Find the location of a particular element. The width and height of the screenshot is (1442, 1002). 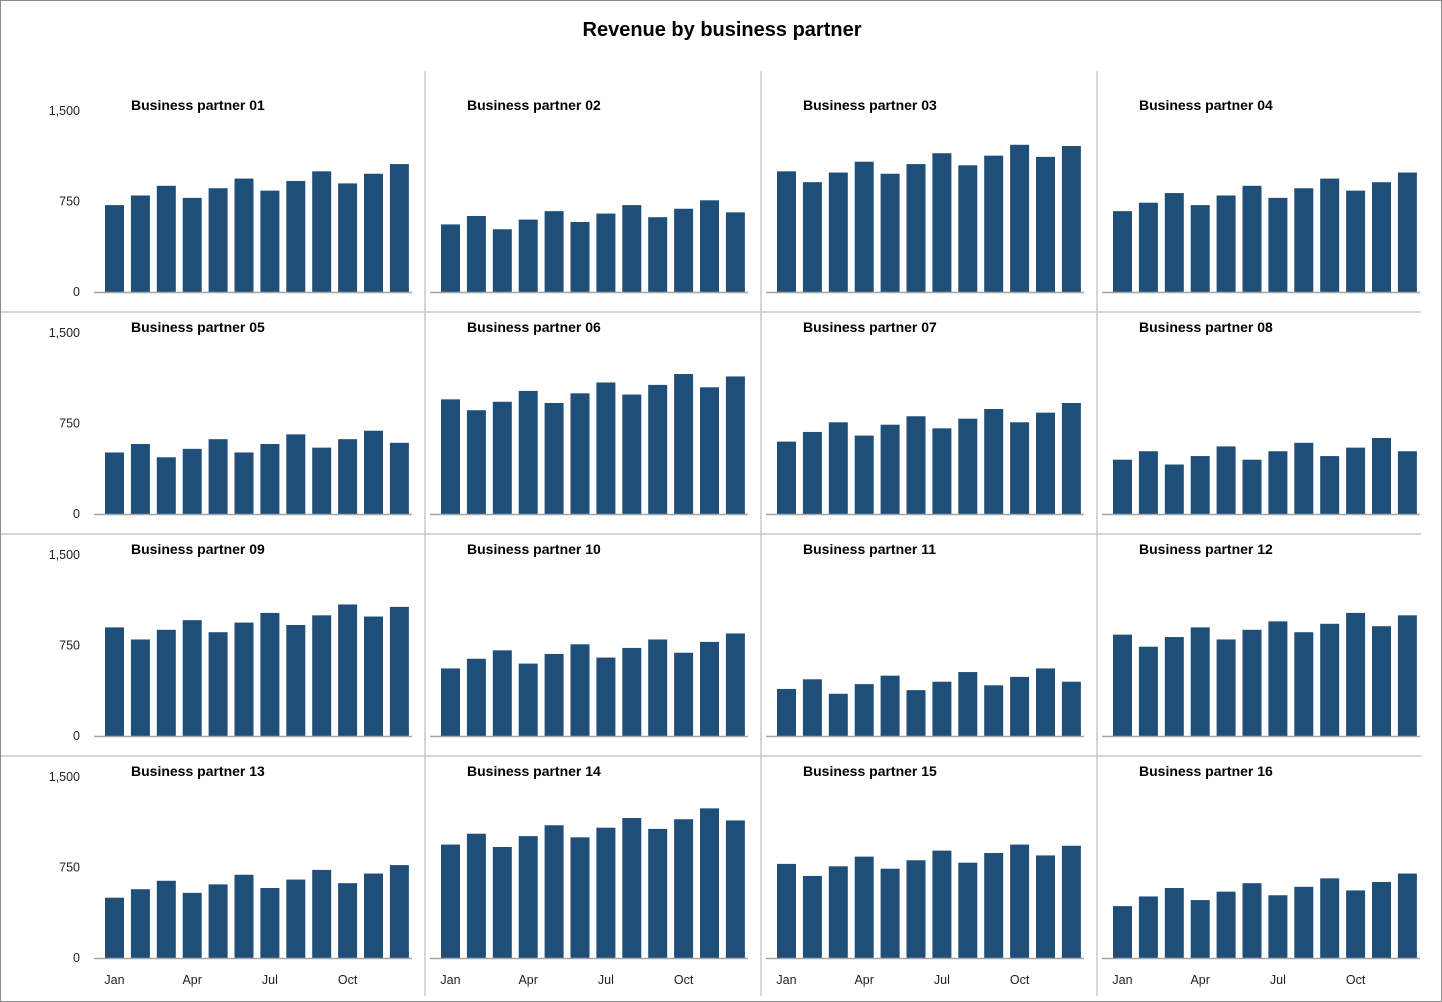

x-tick-label-oct-col1: Oct is located at coordinates (348, 980).